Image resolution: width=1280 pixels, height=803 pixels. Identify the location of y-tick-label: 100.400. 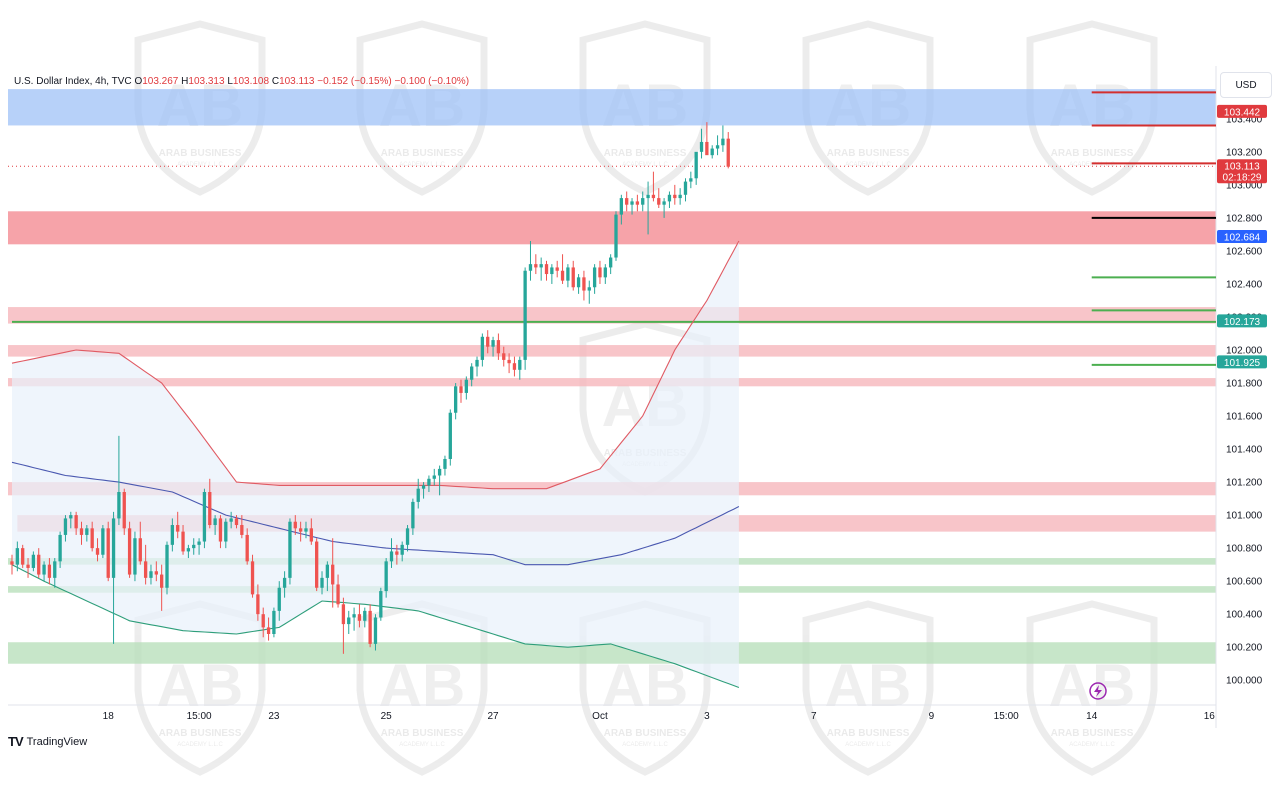
(1244, 615).